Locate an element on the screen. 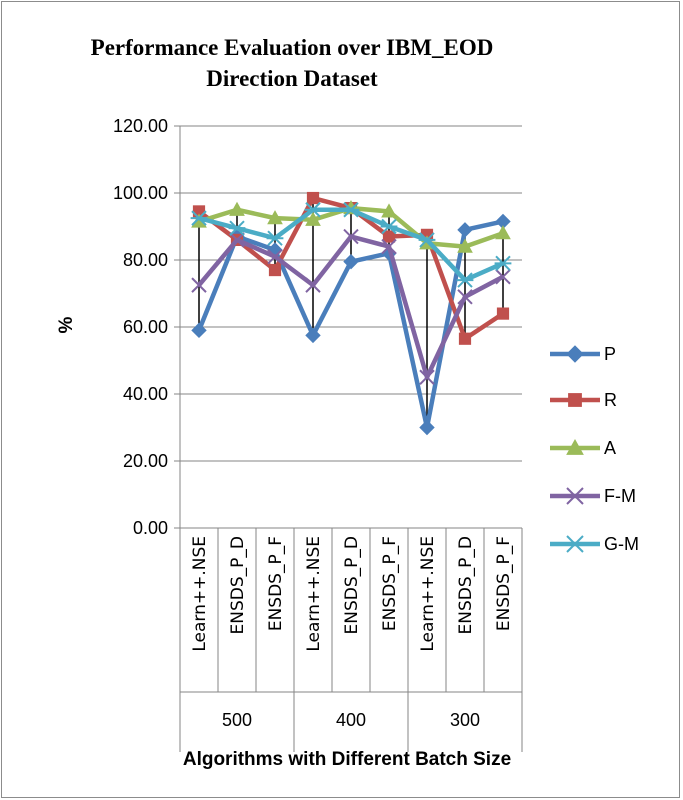 The width and height of the screenshot is (683, 800). legend-label: R is located at coordinates (610, 400).